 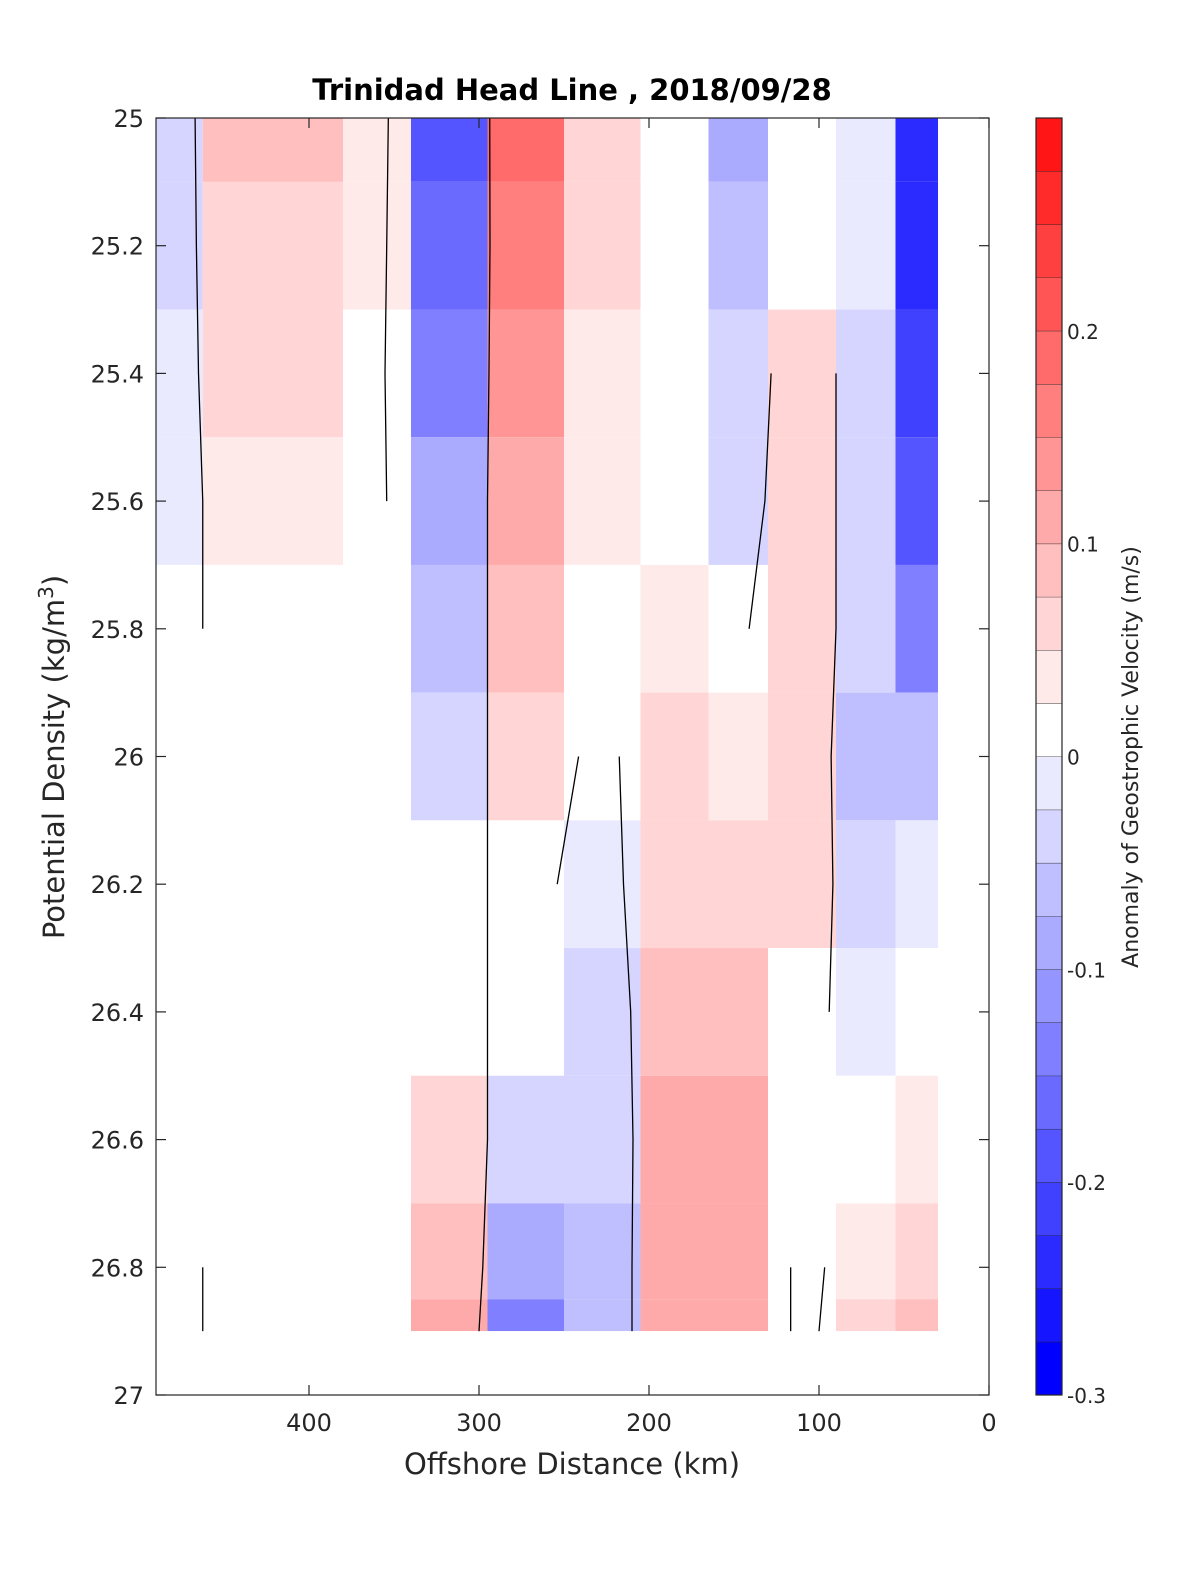 I want to click on x-tick-label: 200, so click(x=649, y=1423).